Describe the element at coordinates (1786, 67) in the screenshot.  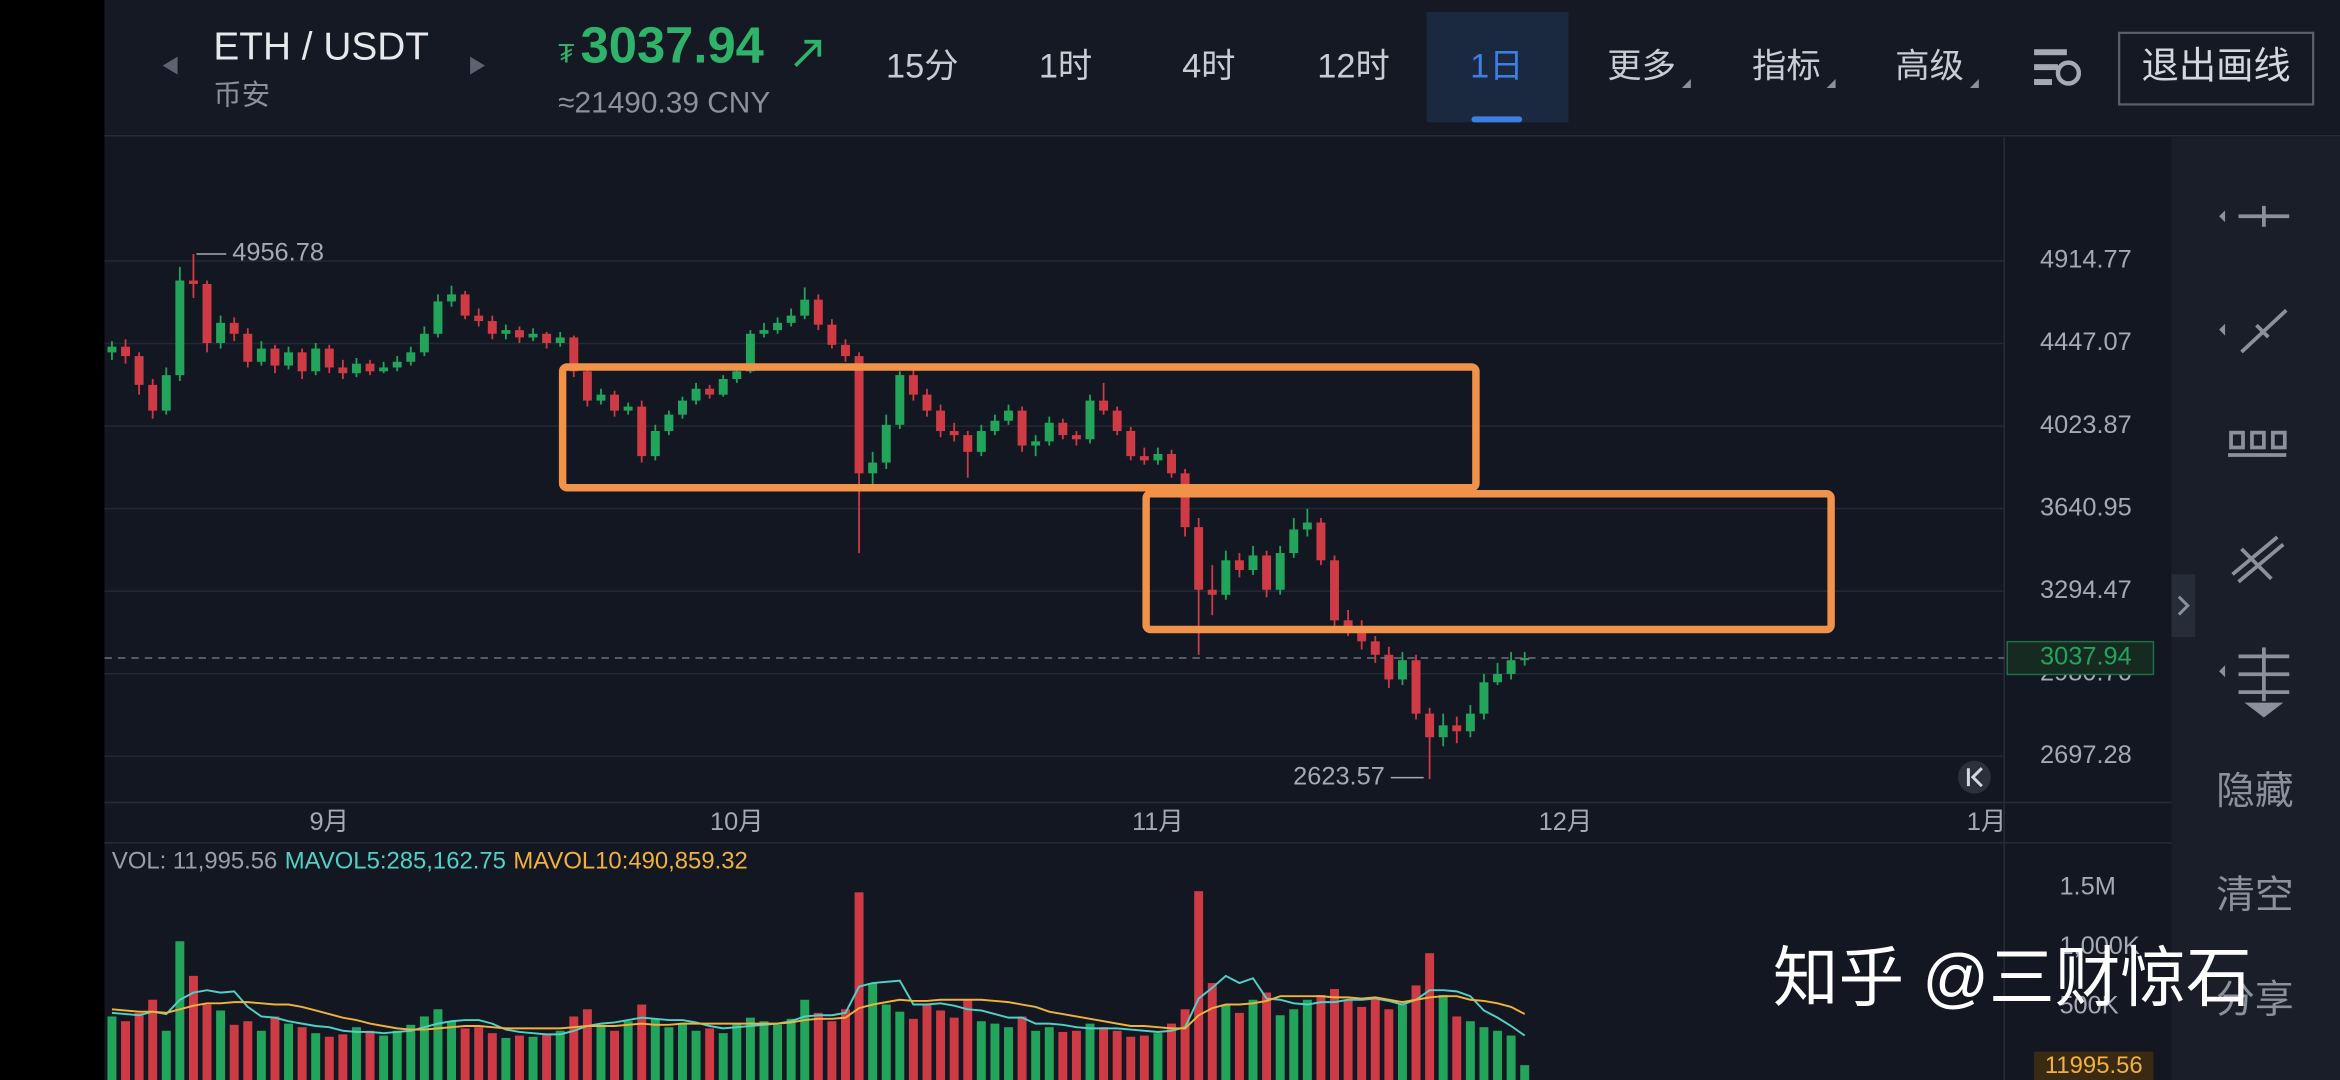
I see `timeframe-tab: 指标` at that location.